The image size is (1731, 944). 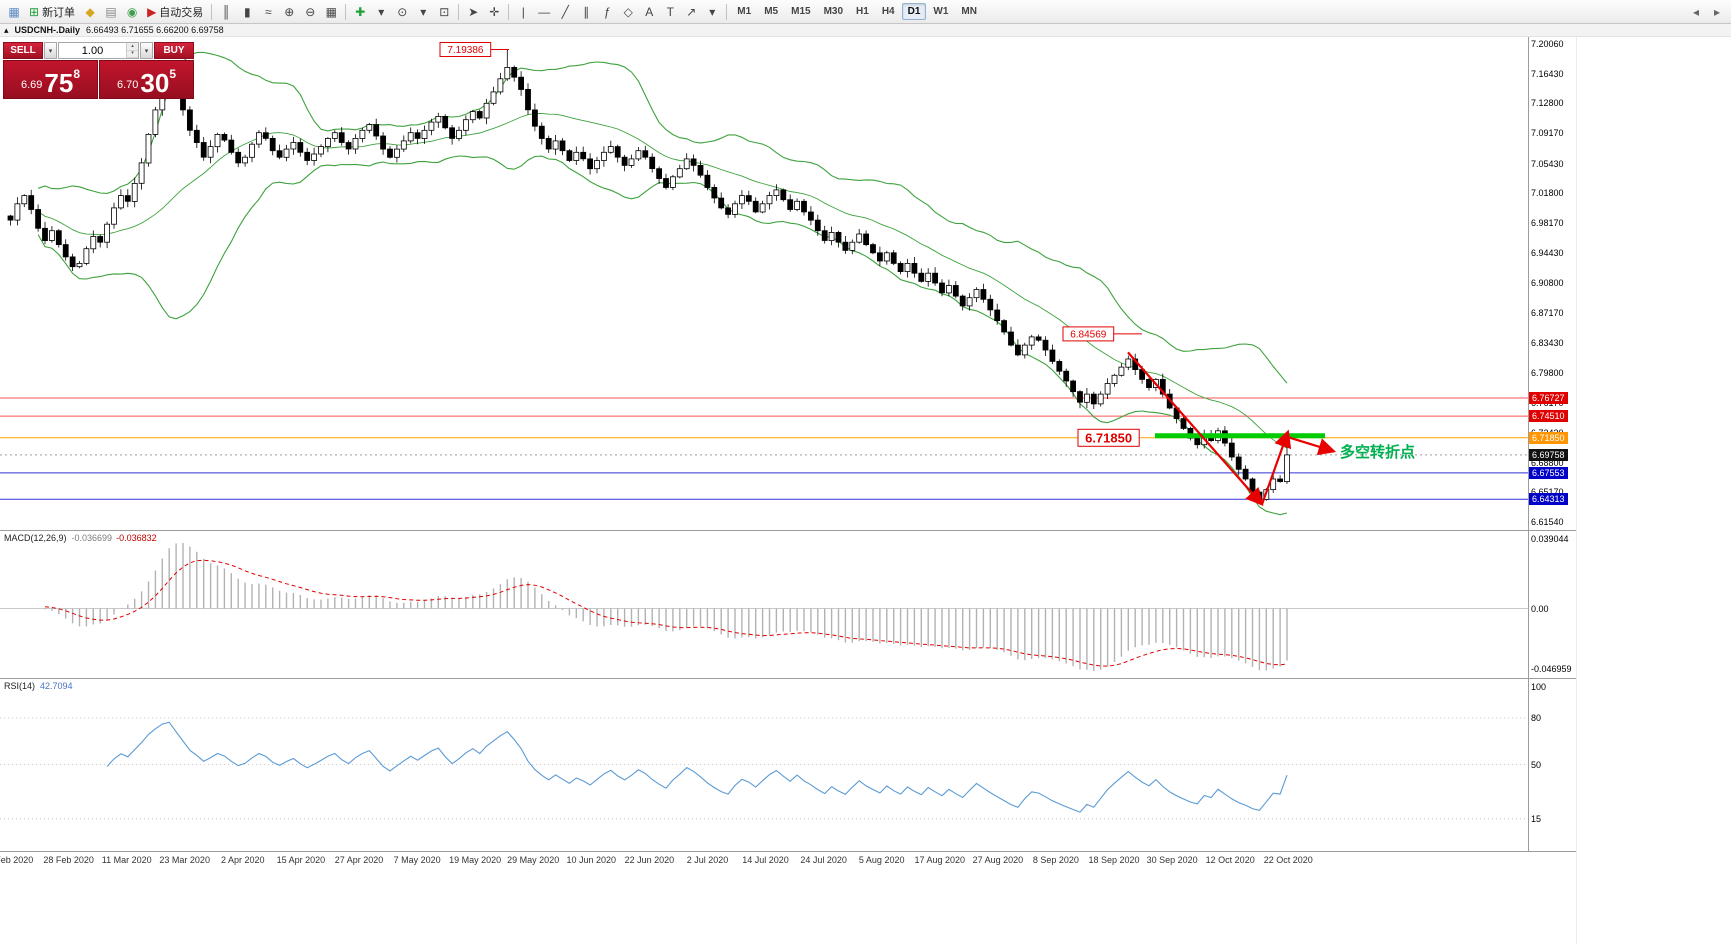 What do you see at coordinates (862, 11) in the screenshot?
I see `timeframe-h1-button: H1` at bounding box center [862, 11].